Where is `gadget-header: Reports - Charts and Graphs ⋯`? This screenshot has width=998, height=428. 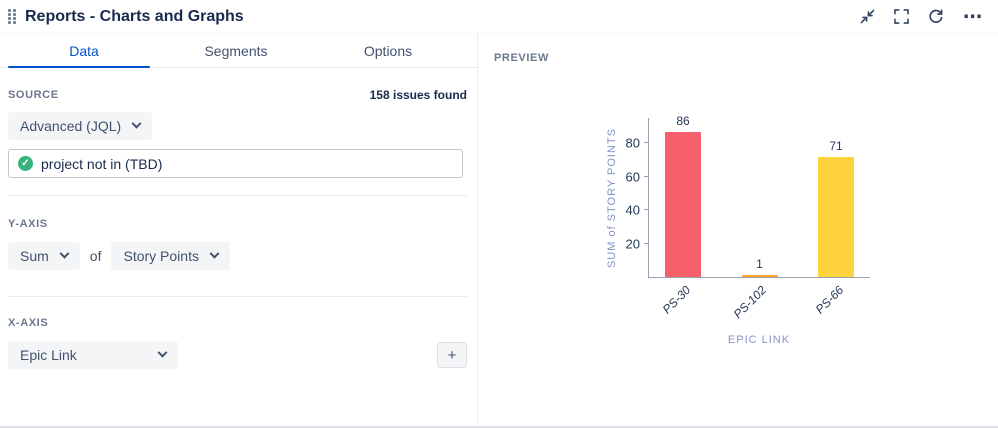 gadget-header: Reports - Charts and Graphs ⋯ is located at coordinates (499, 17).